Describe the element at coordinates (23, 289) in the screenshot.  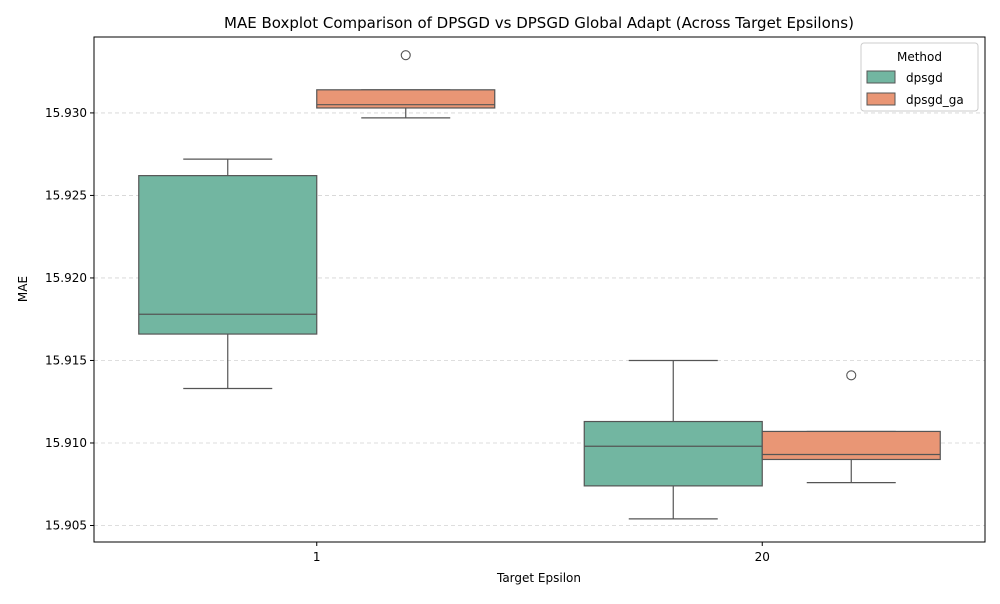
I see `y-axis-label: MAE` at that location.